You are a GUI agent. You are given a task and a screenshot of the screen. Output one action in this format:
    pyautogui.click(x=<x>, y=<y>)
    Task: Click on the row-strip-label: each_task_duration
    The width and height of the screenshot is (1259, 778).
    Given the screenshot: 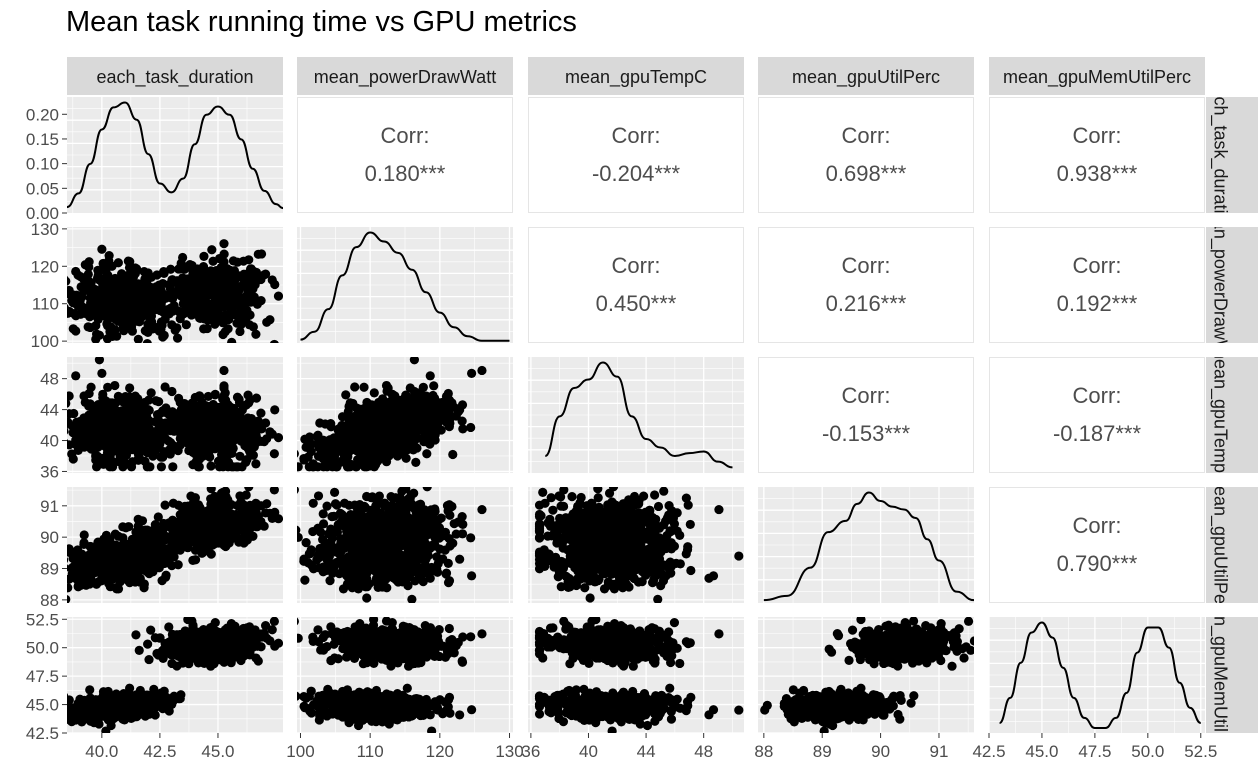 What is the action you would take?
    pyautogui.click(x=1219, y=154)
    